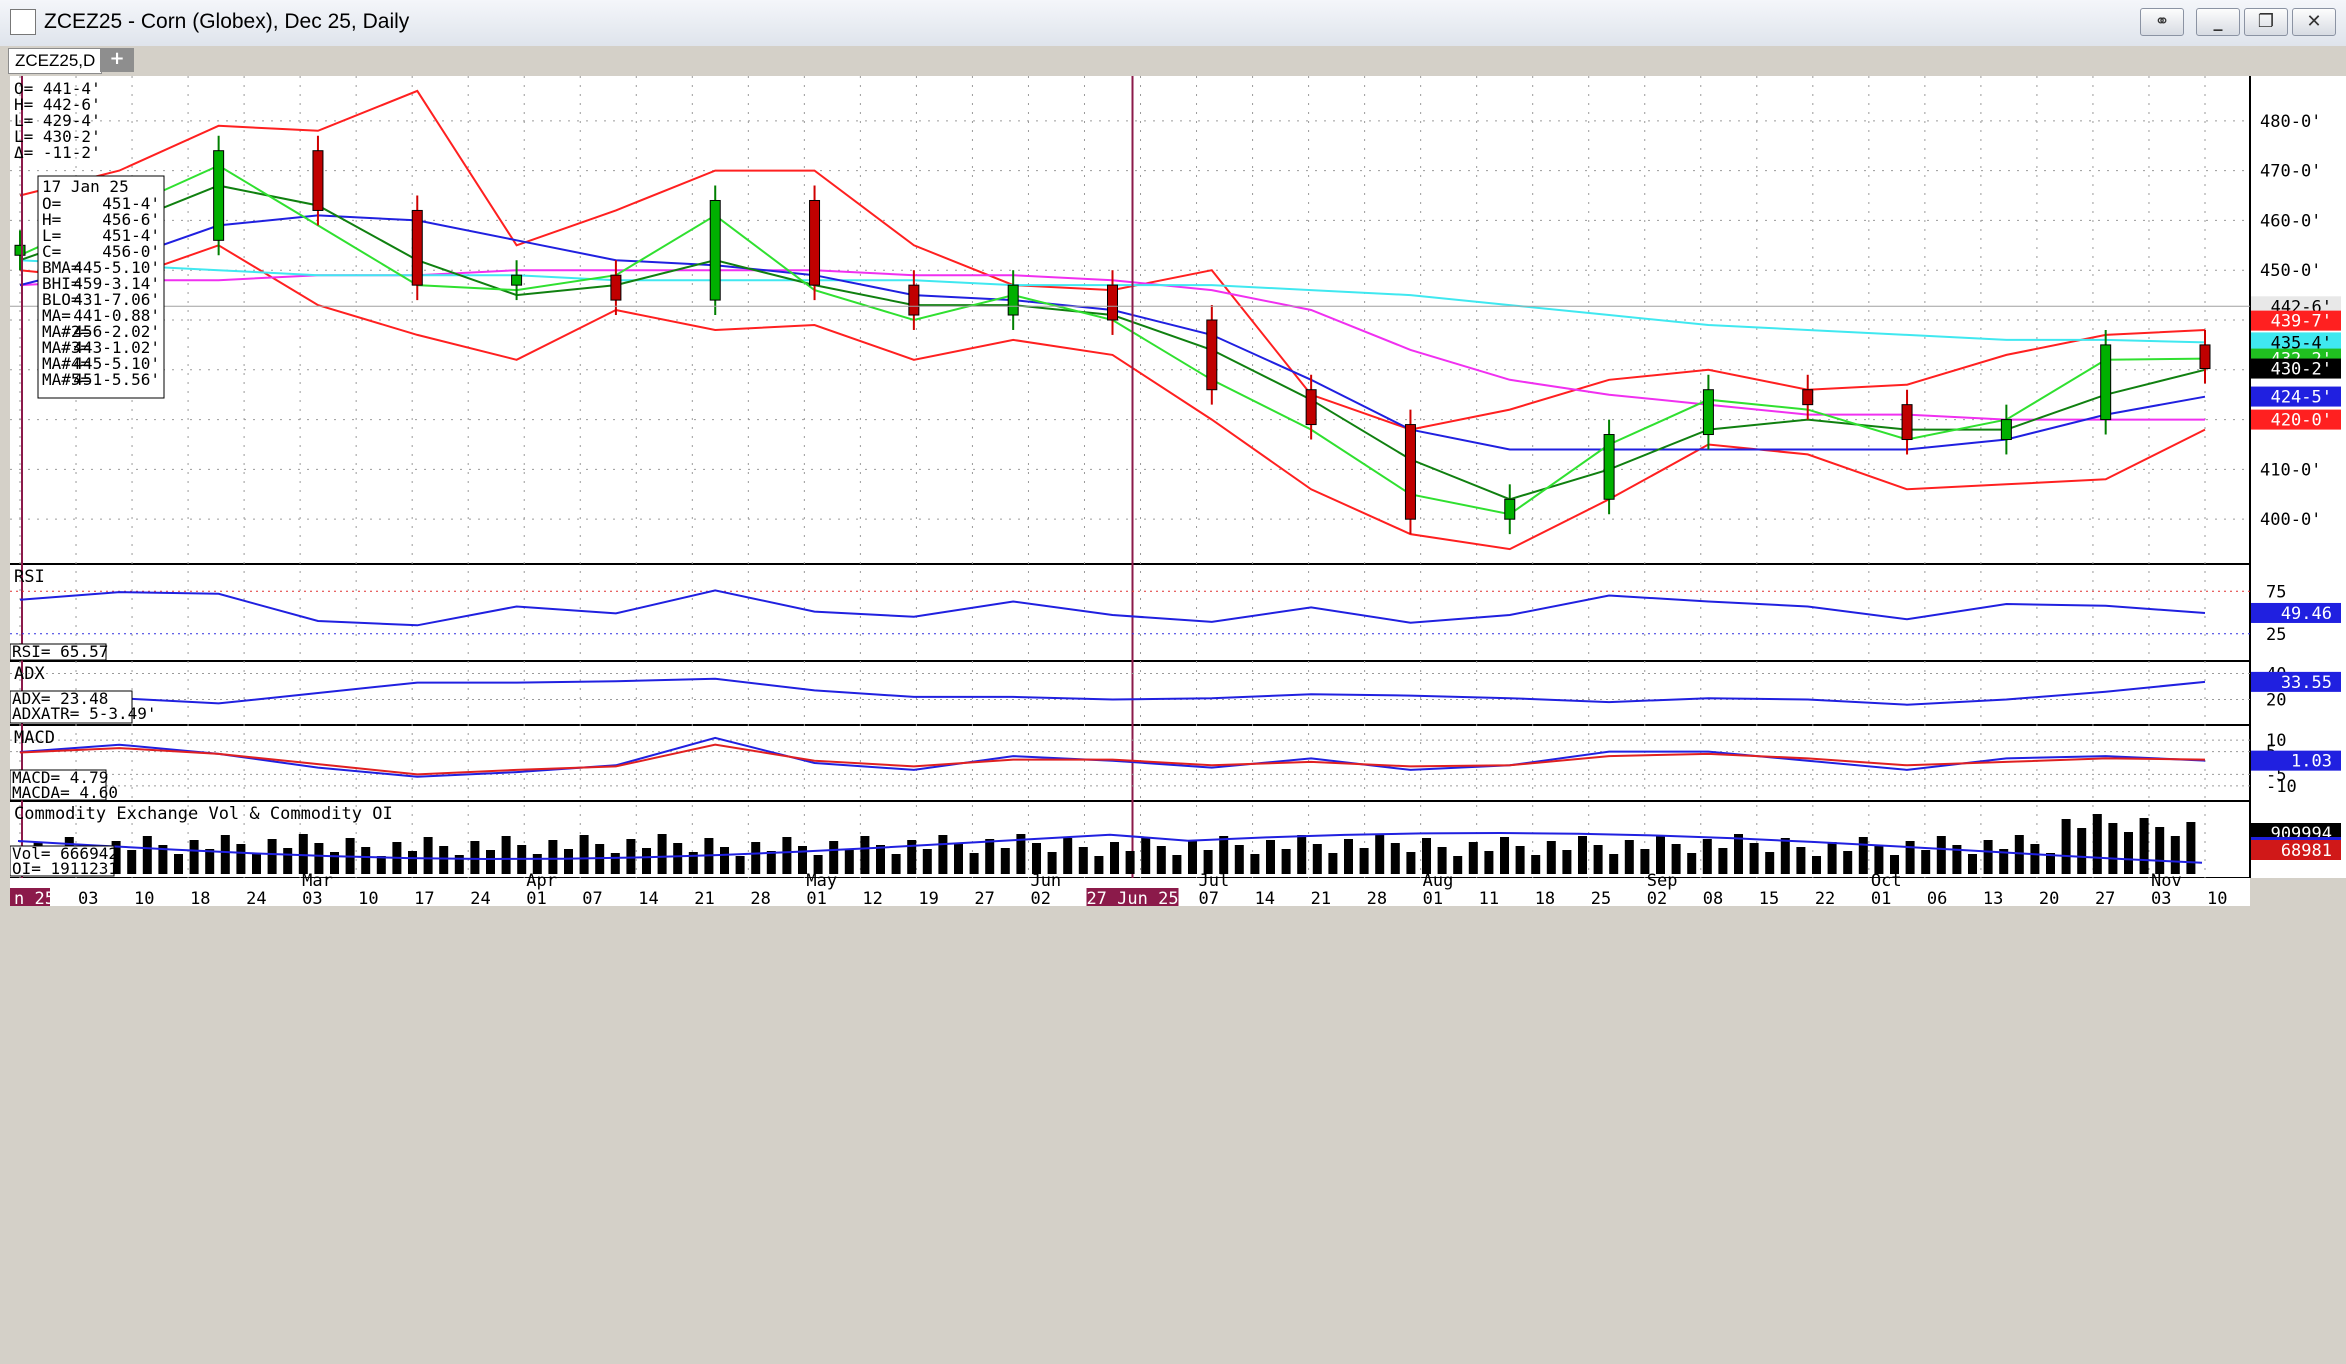  What do you see at coordinates (2266, 22) in the screenshot?
I see `restore-button: ❐` at bounding box center [2266, 22].